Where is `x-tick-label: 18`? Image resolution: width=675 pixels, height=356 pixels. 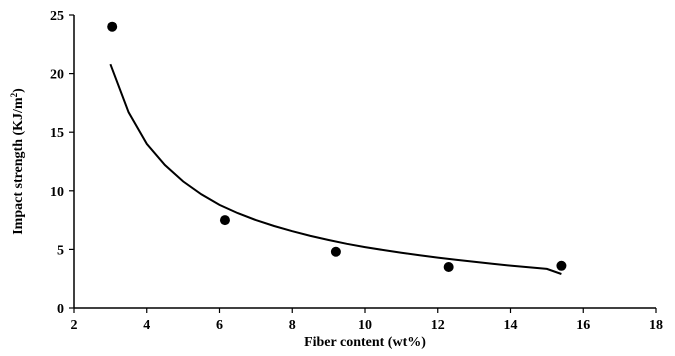
x-tick-label: 18 is located at coordinates (656, 325).